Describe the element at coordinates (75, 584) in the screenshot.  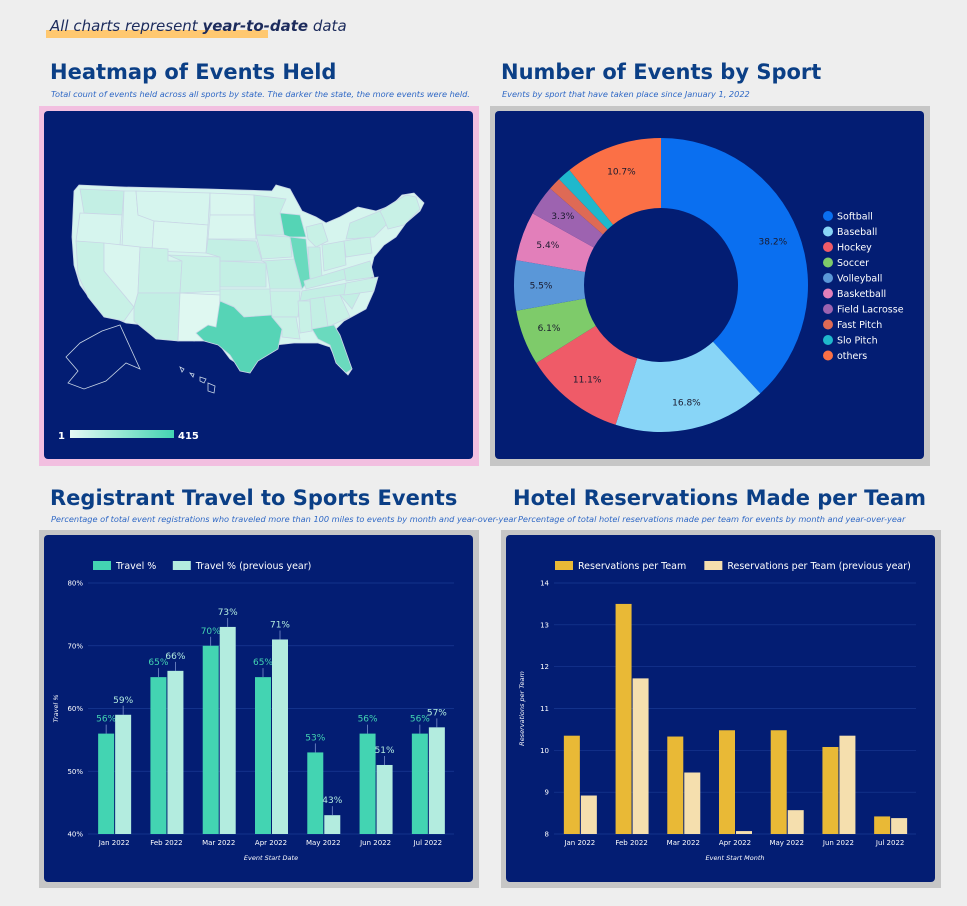
I see `y-tick-label: 80%` at that location.